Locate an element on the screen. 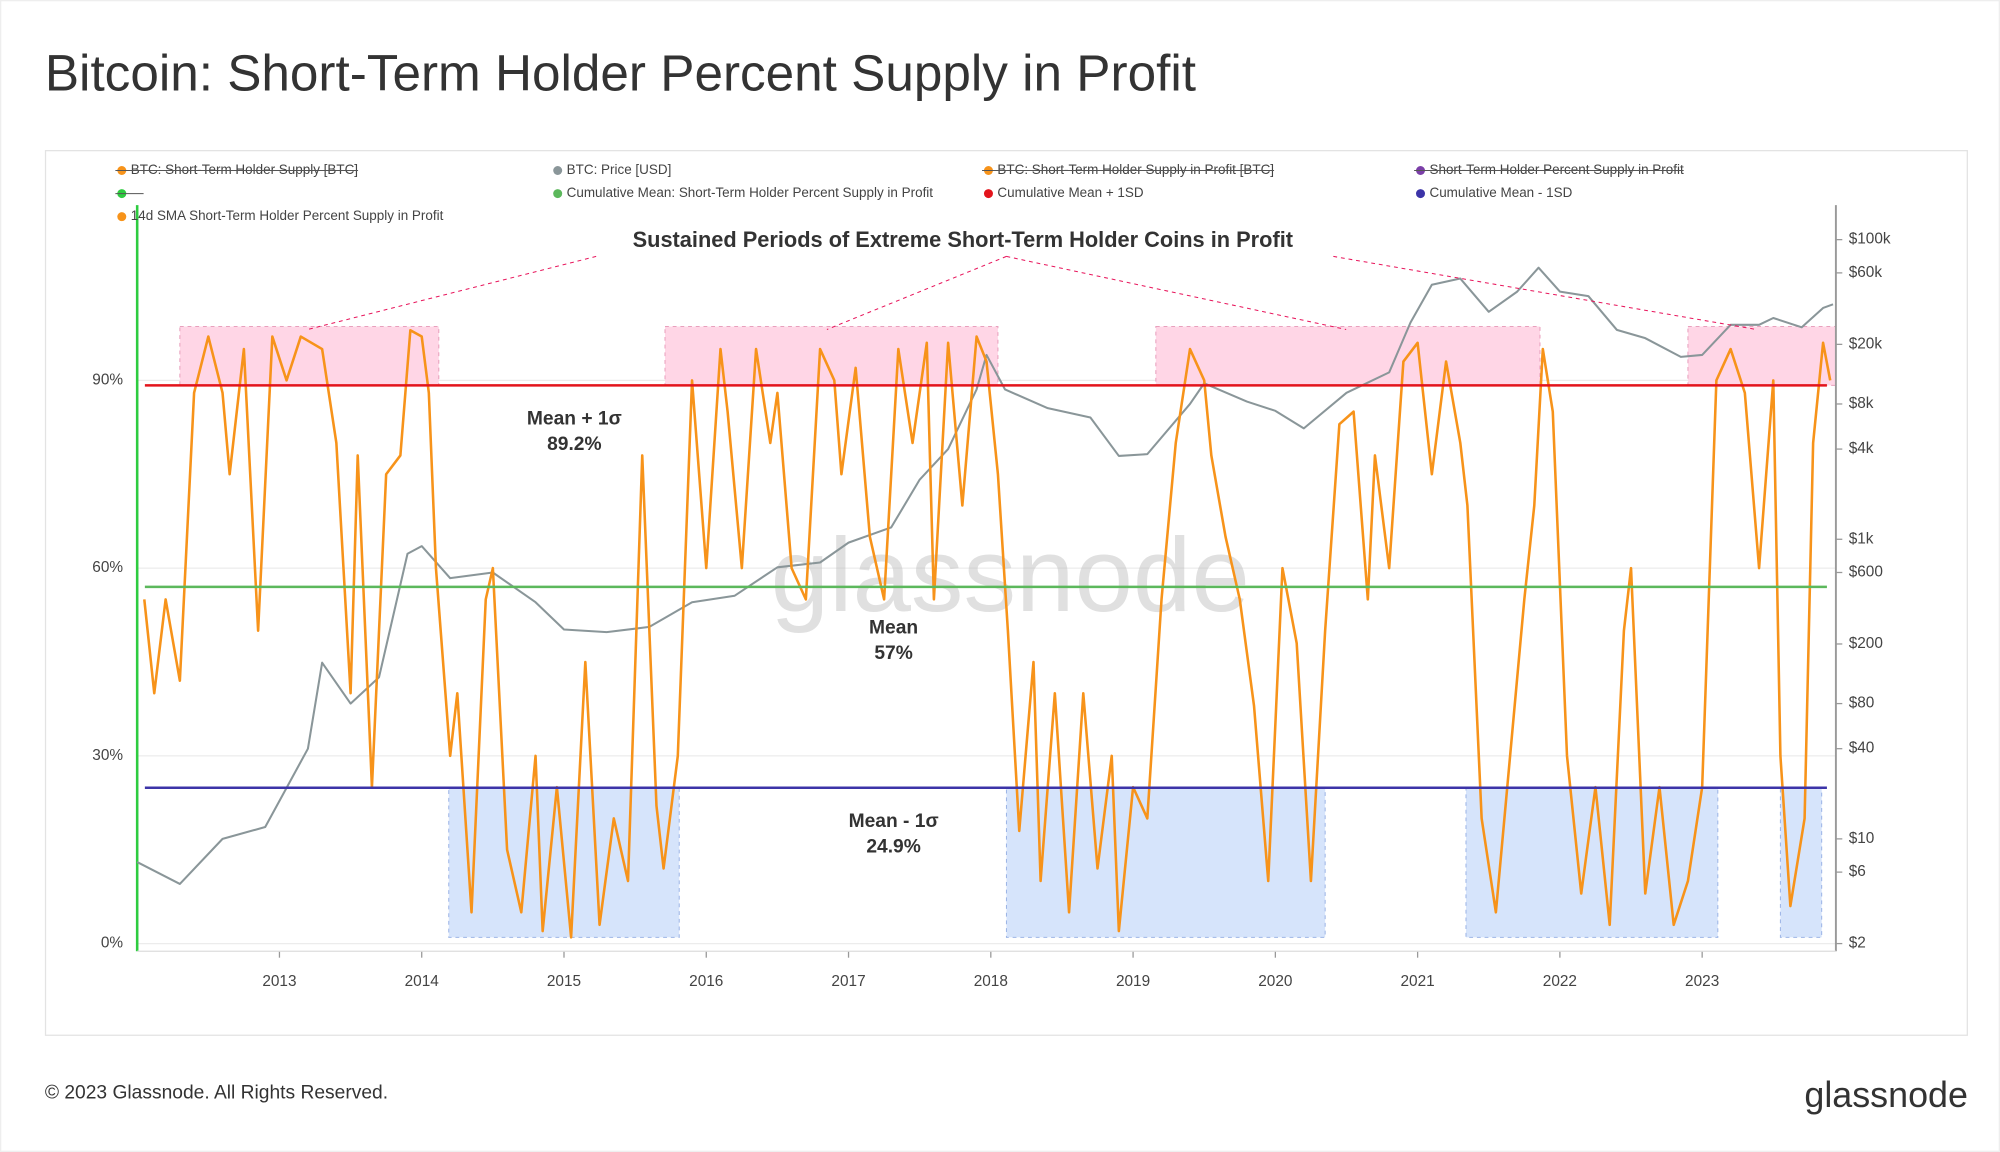 This screenshot has height=1152, width=2000. logo: glassnode is located at coordinates (1886, 1095).